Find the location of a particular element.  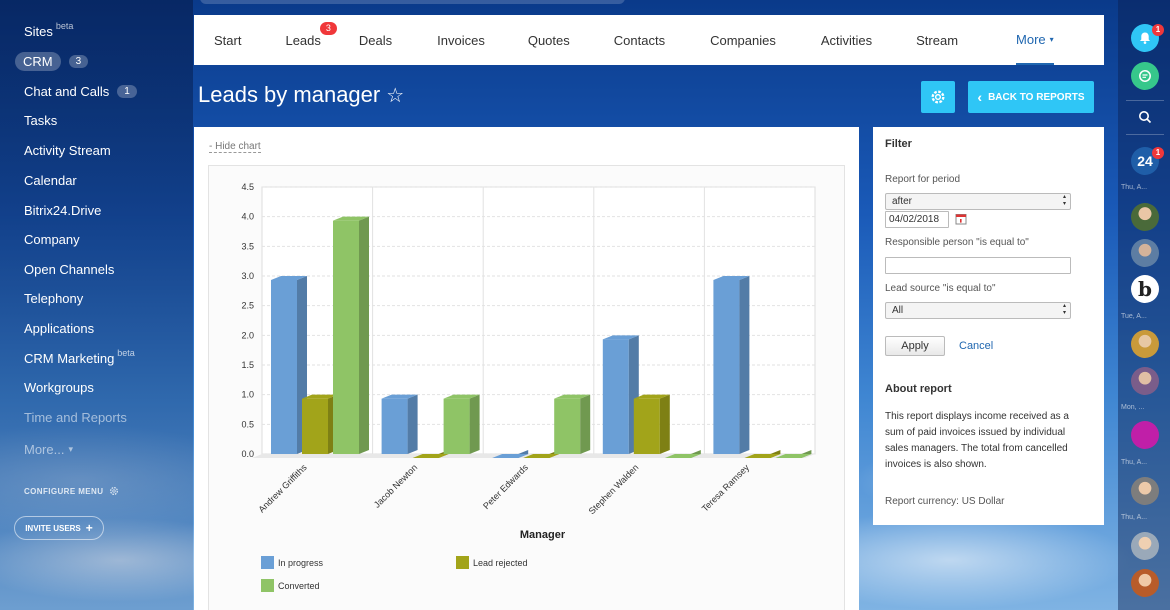

sidebar-item-label: Bitrix24.Drive is located at coordinates (63, 210).